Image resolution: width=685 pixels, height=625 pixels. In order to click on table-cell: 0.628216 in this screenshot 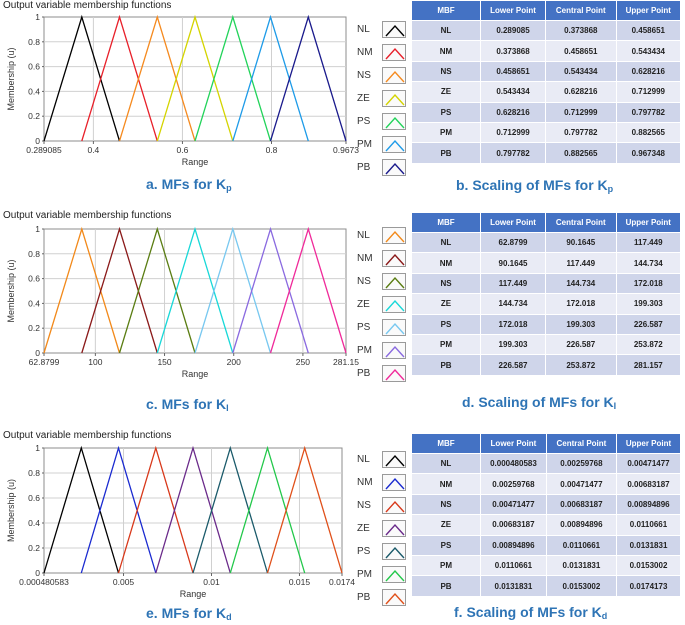, I will do `click(581, 92)`.